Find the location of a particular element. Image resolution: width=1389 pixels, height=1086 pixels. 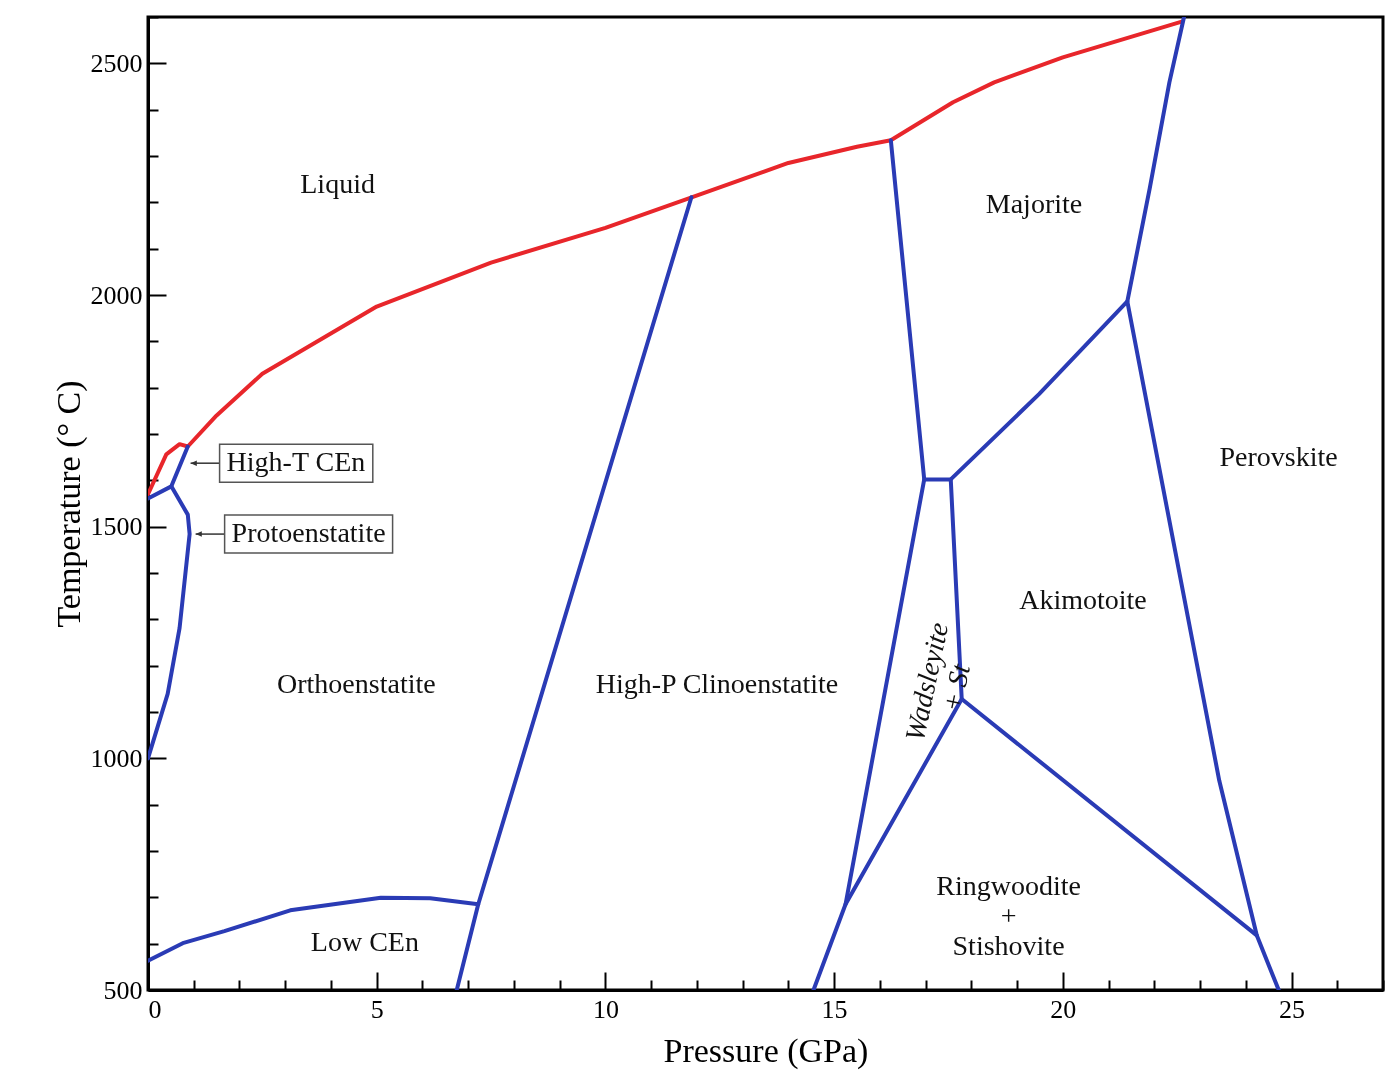

annotation: Liquid is located at coordinates (337, 183).